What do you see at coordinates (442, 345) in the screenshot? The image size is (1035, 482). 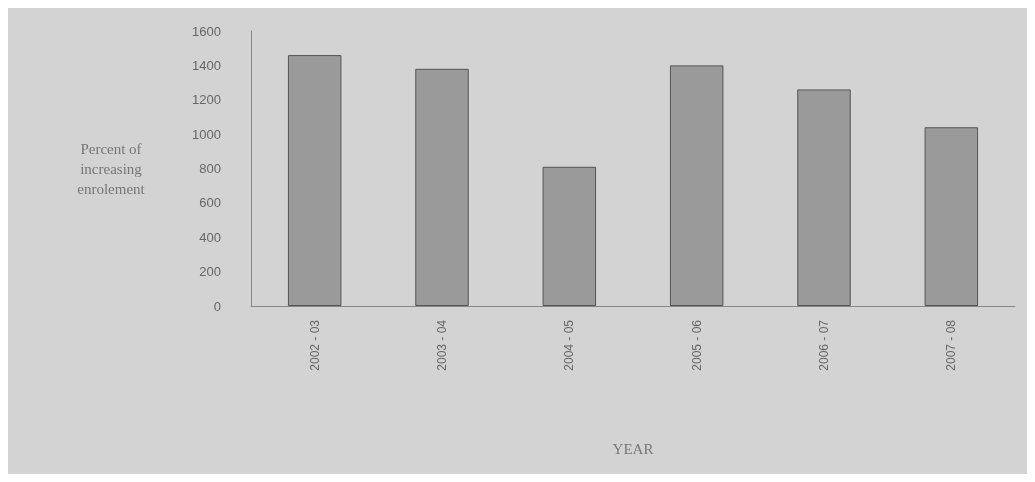 I see `x-tick-label: 2003 - 04` at bounding box center [442, 345].